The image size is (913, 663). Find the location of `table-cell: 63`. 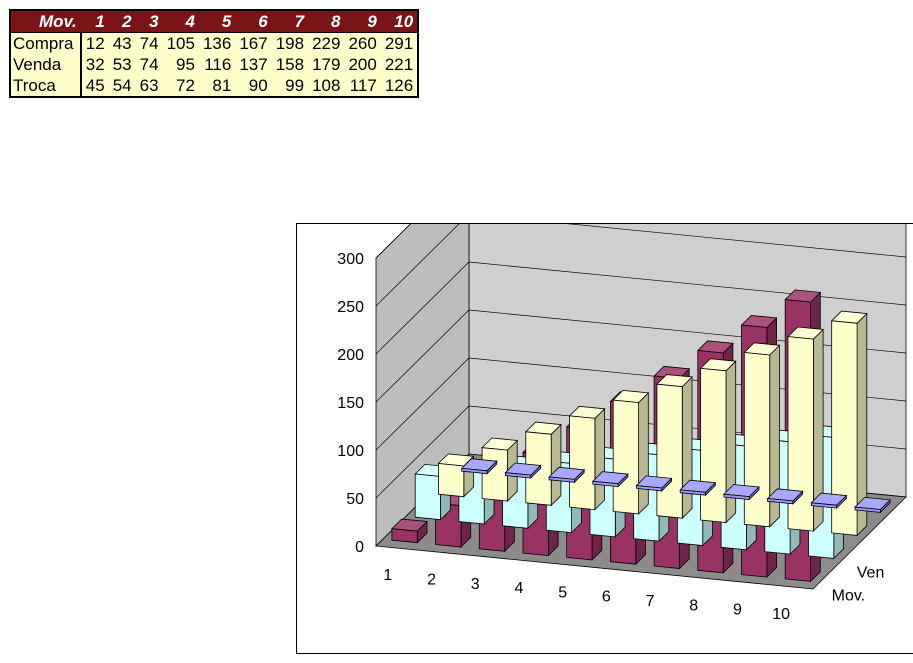

table-cell: 63 is located at coordinates (149, 86).